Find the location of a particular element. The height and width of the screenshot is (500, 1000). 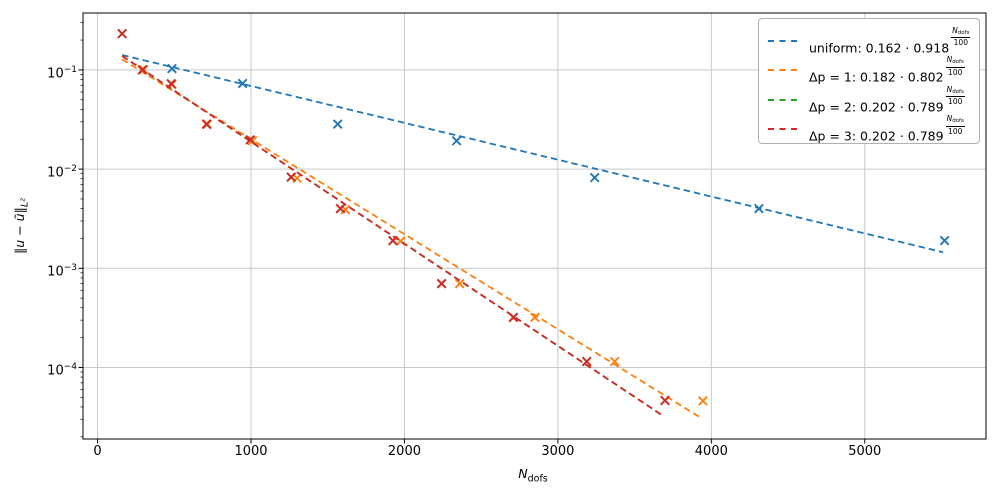

legend-label-prefix: Δp = 2: is located at coordinates (835, 106).